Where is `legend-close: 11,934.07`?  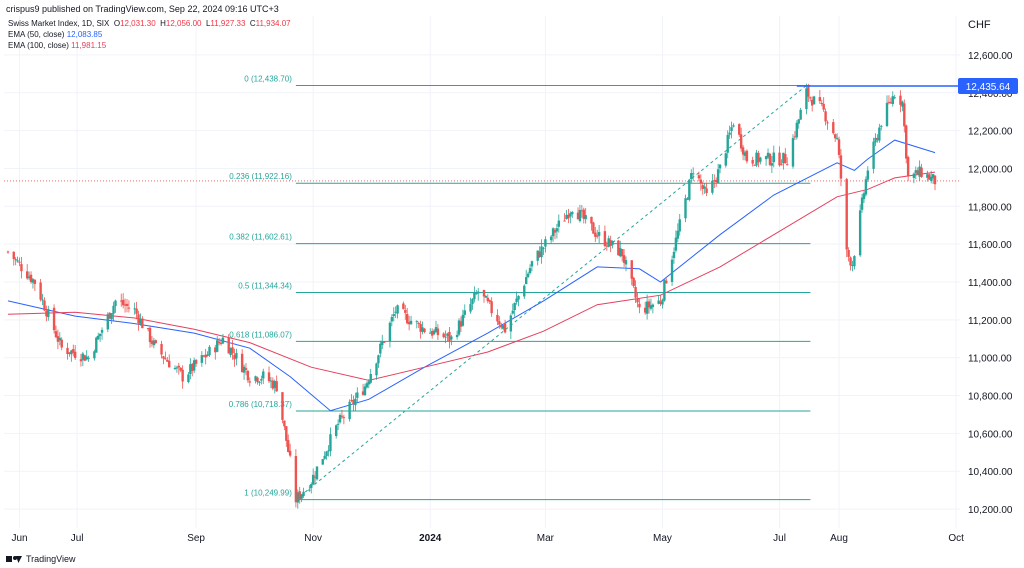
legend-close: 11,934.07 is located at coordinates (273, 23).